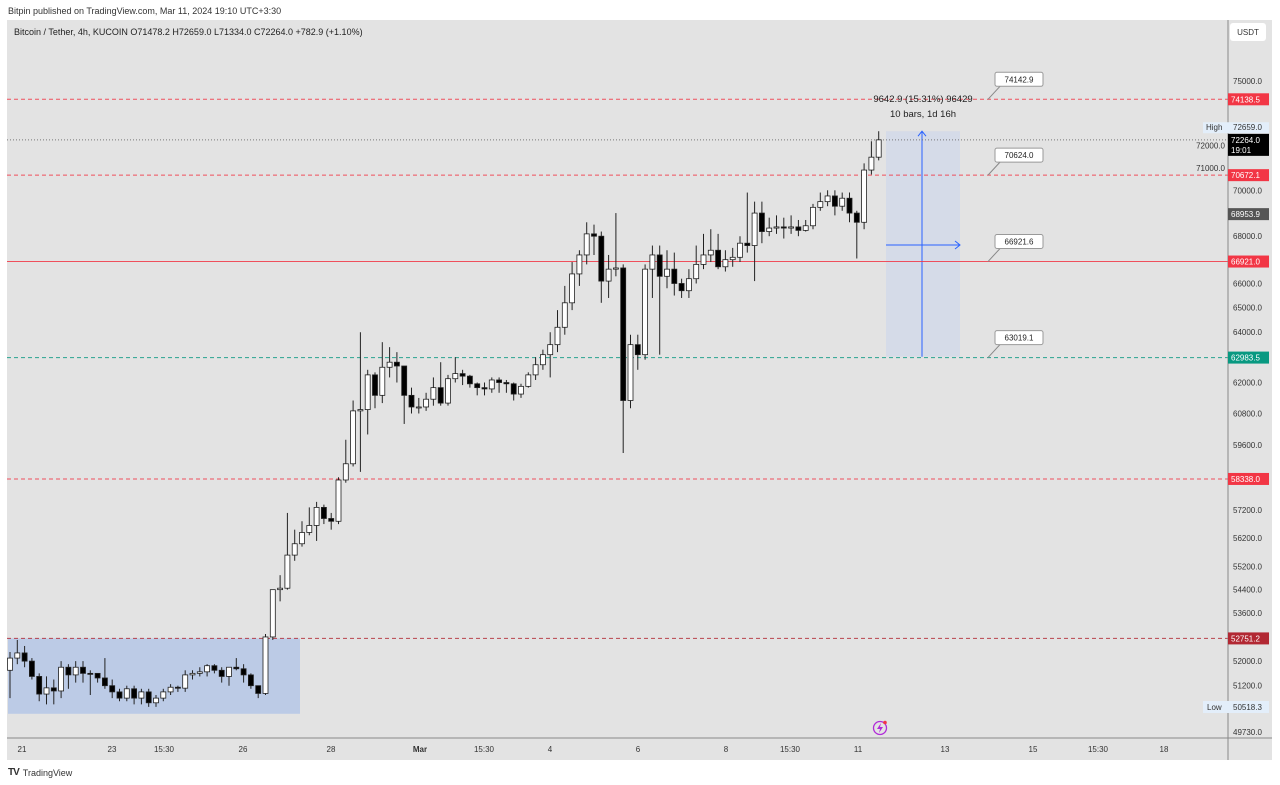 This screenshot has height=785, width=1280. Describe the element at coordinates (945, 749) in the screenshot. I see `time-tick-label: 13` at that location.